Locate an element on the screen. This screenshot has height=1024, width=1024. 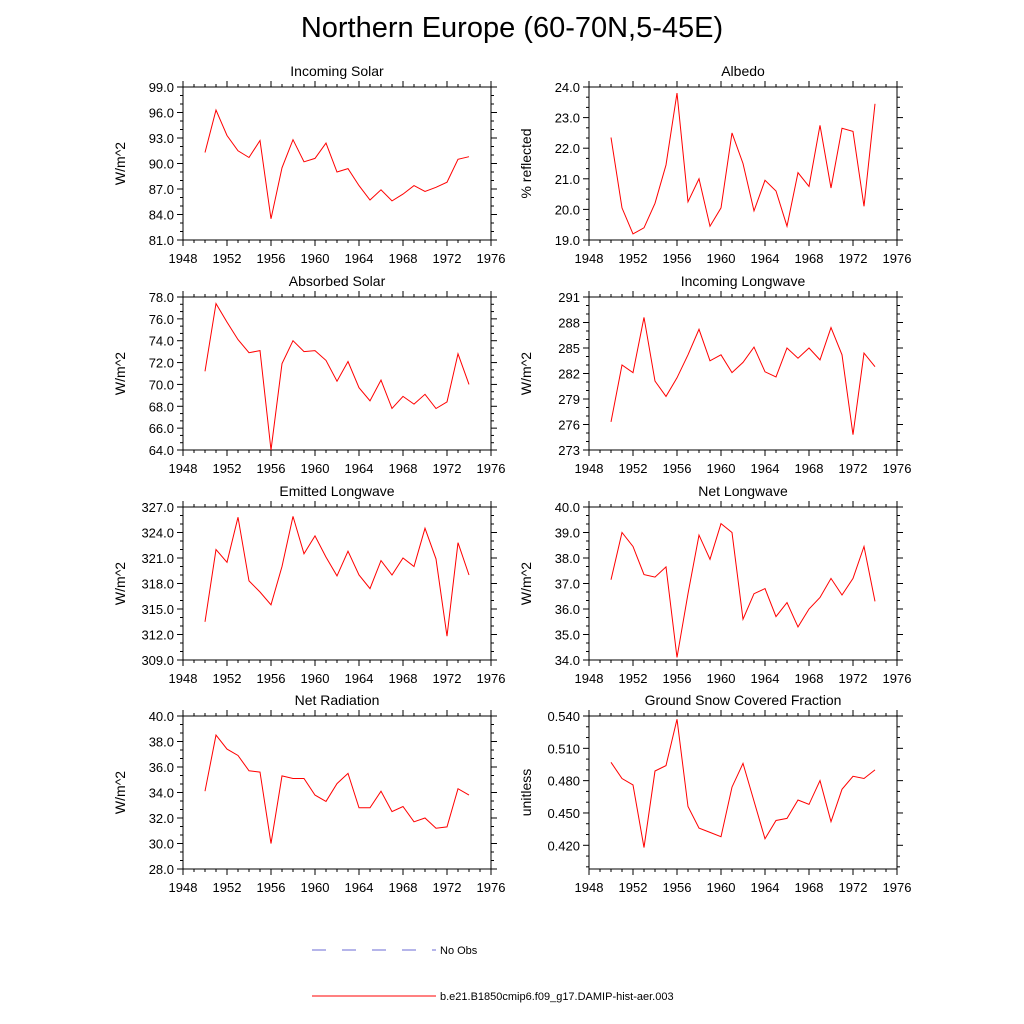
y-tick-label: 74.0 is located at coordinates (161, 341).